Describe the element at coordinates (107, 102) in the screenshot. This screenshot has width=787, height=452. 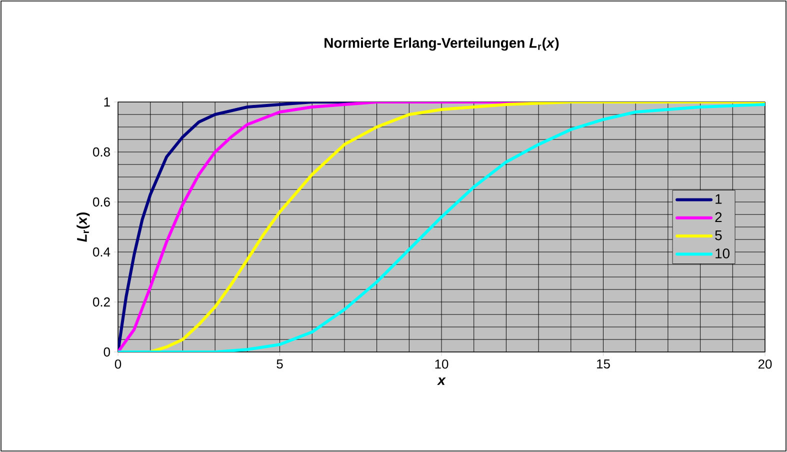
I see `y-tick-label: 1` at that location.